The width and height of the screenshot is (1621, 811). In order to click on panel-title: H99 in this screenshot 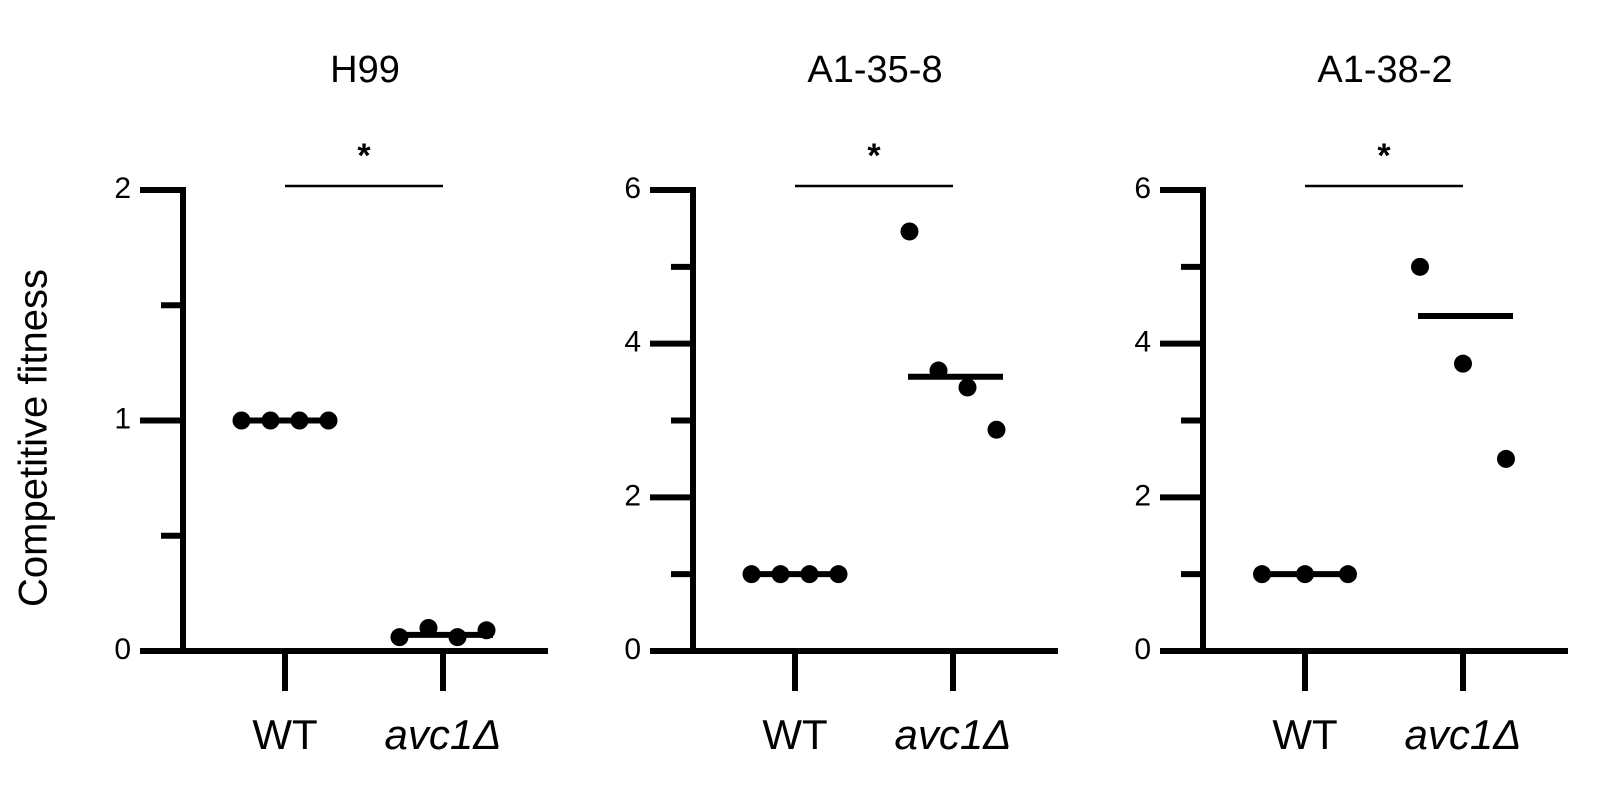, I will do `click(365, 70)`.